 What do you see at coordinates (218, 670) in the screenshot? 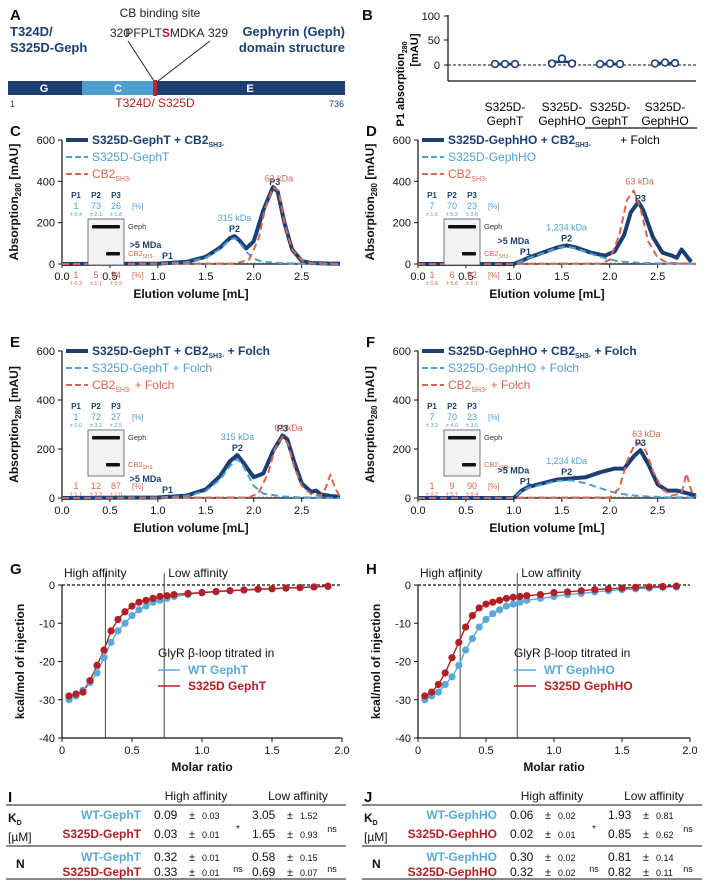
I see `legend-entry: WT GephT` at bounding box center [218, 670].